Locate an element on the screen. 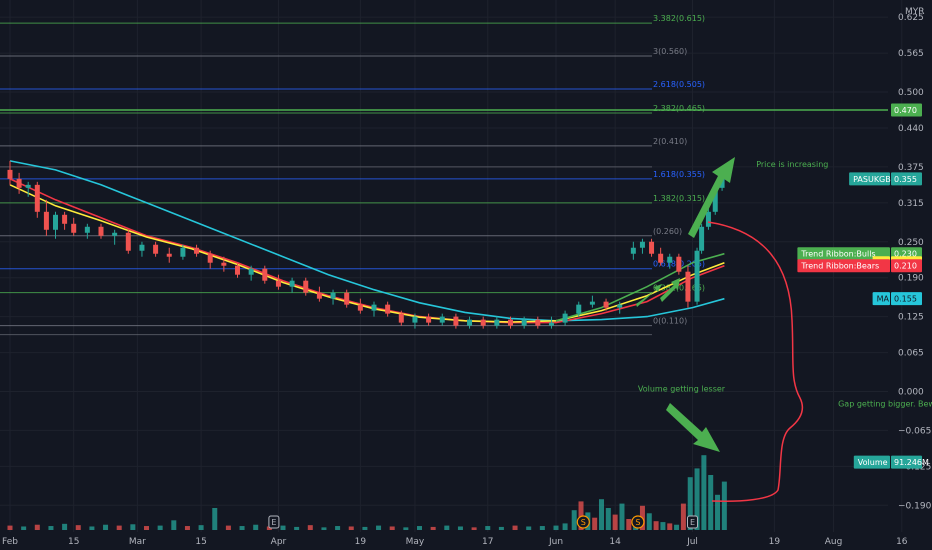  time-tick-label: 14 is located at coordinates (615, 542).